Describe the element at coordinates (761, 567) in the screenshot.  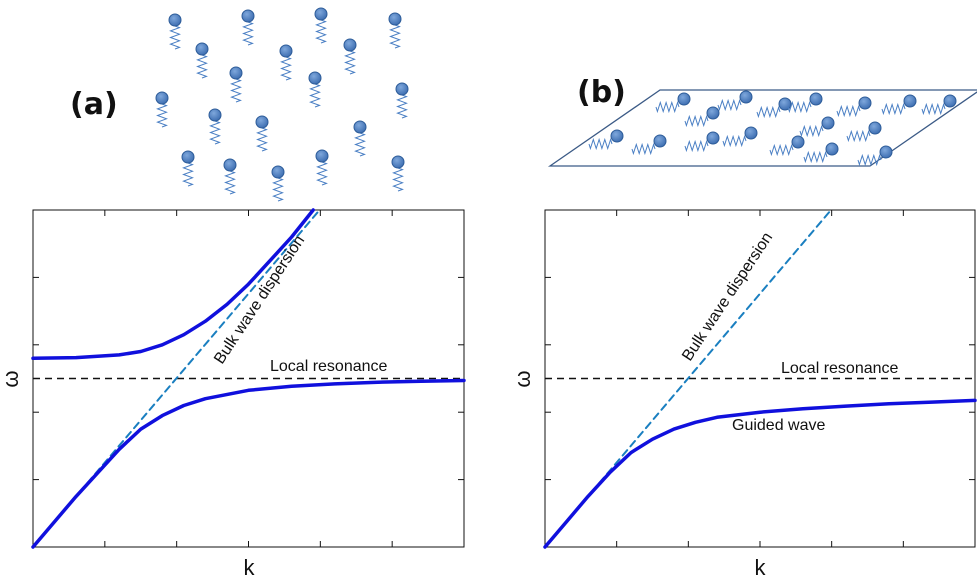
I see `x-axis-label-b: k` at that location.